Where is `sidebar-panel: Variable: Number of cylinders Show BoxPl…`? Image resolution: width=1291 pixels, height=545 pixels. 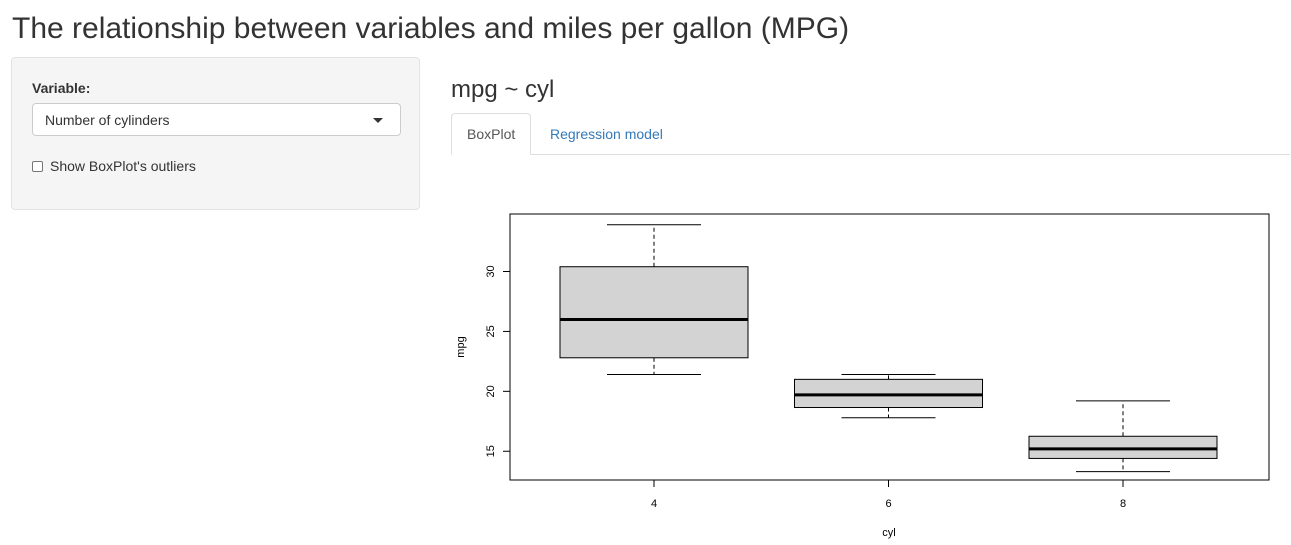
sidebar-panel: Variable: Number of cylinders Show BoxPl… is located at coordinates (215, 133).